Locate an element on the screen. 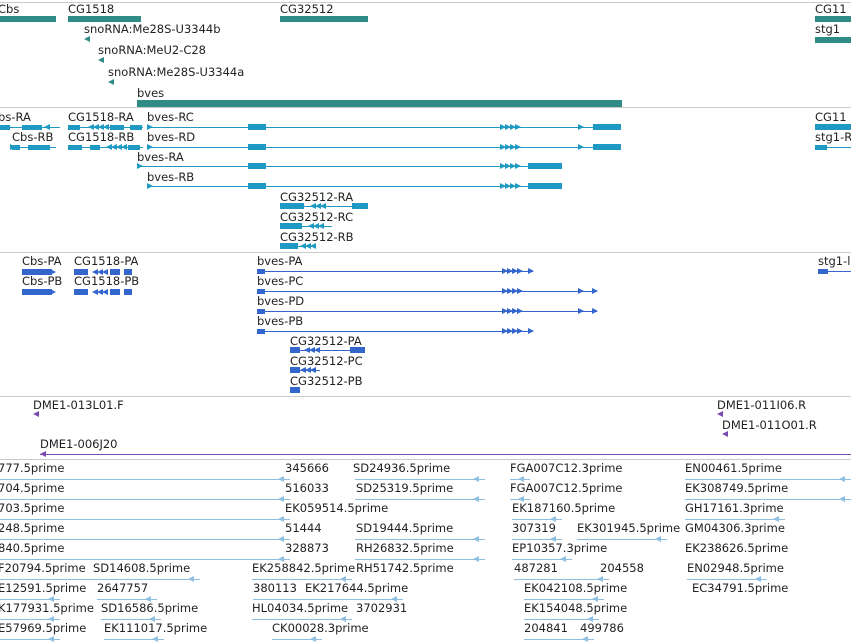 Image resolution: width=851 pixels, height=644 pixels. gene-track-label: CG32512 is located at coordinates (307, 9).